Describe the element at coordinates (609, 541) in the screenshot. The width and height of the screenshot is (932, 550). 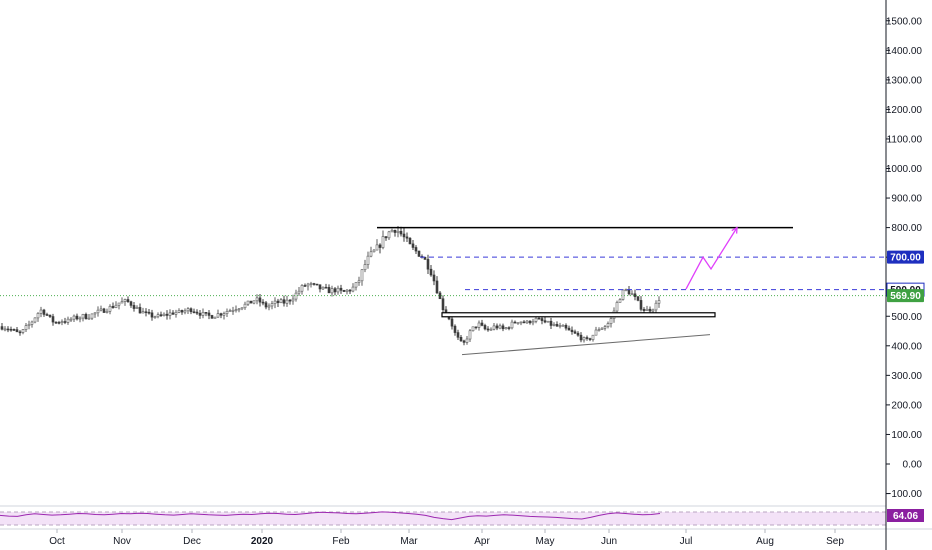
I see `x-tick-label: Jun` at that location.